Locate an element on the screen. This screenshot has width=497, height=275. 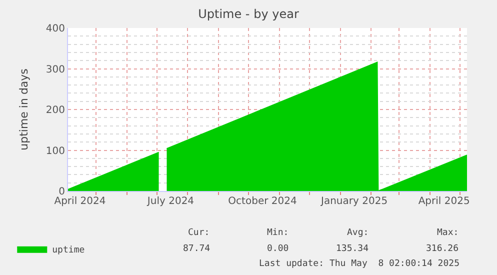
y-axis-title: uptime in days is located at coordinates (24, 109).